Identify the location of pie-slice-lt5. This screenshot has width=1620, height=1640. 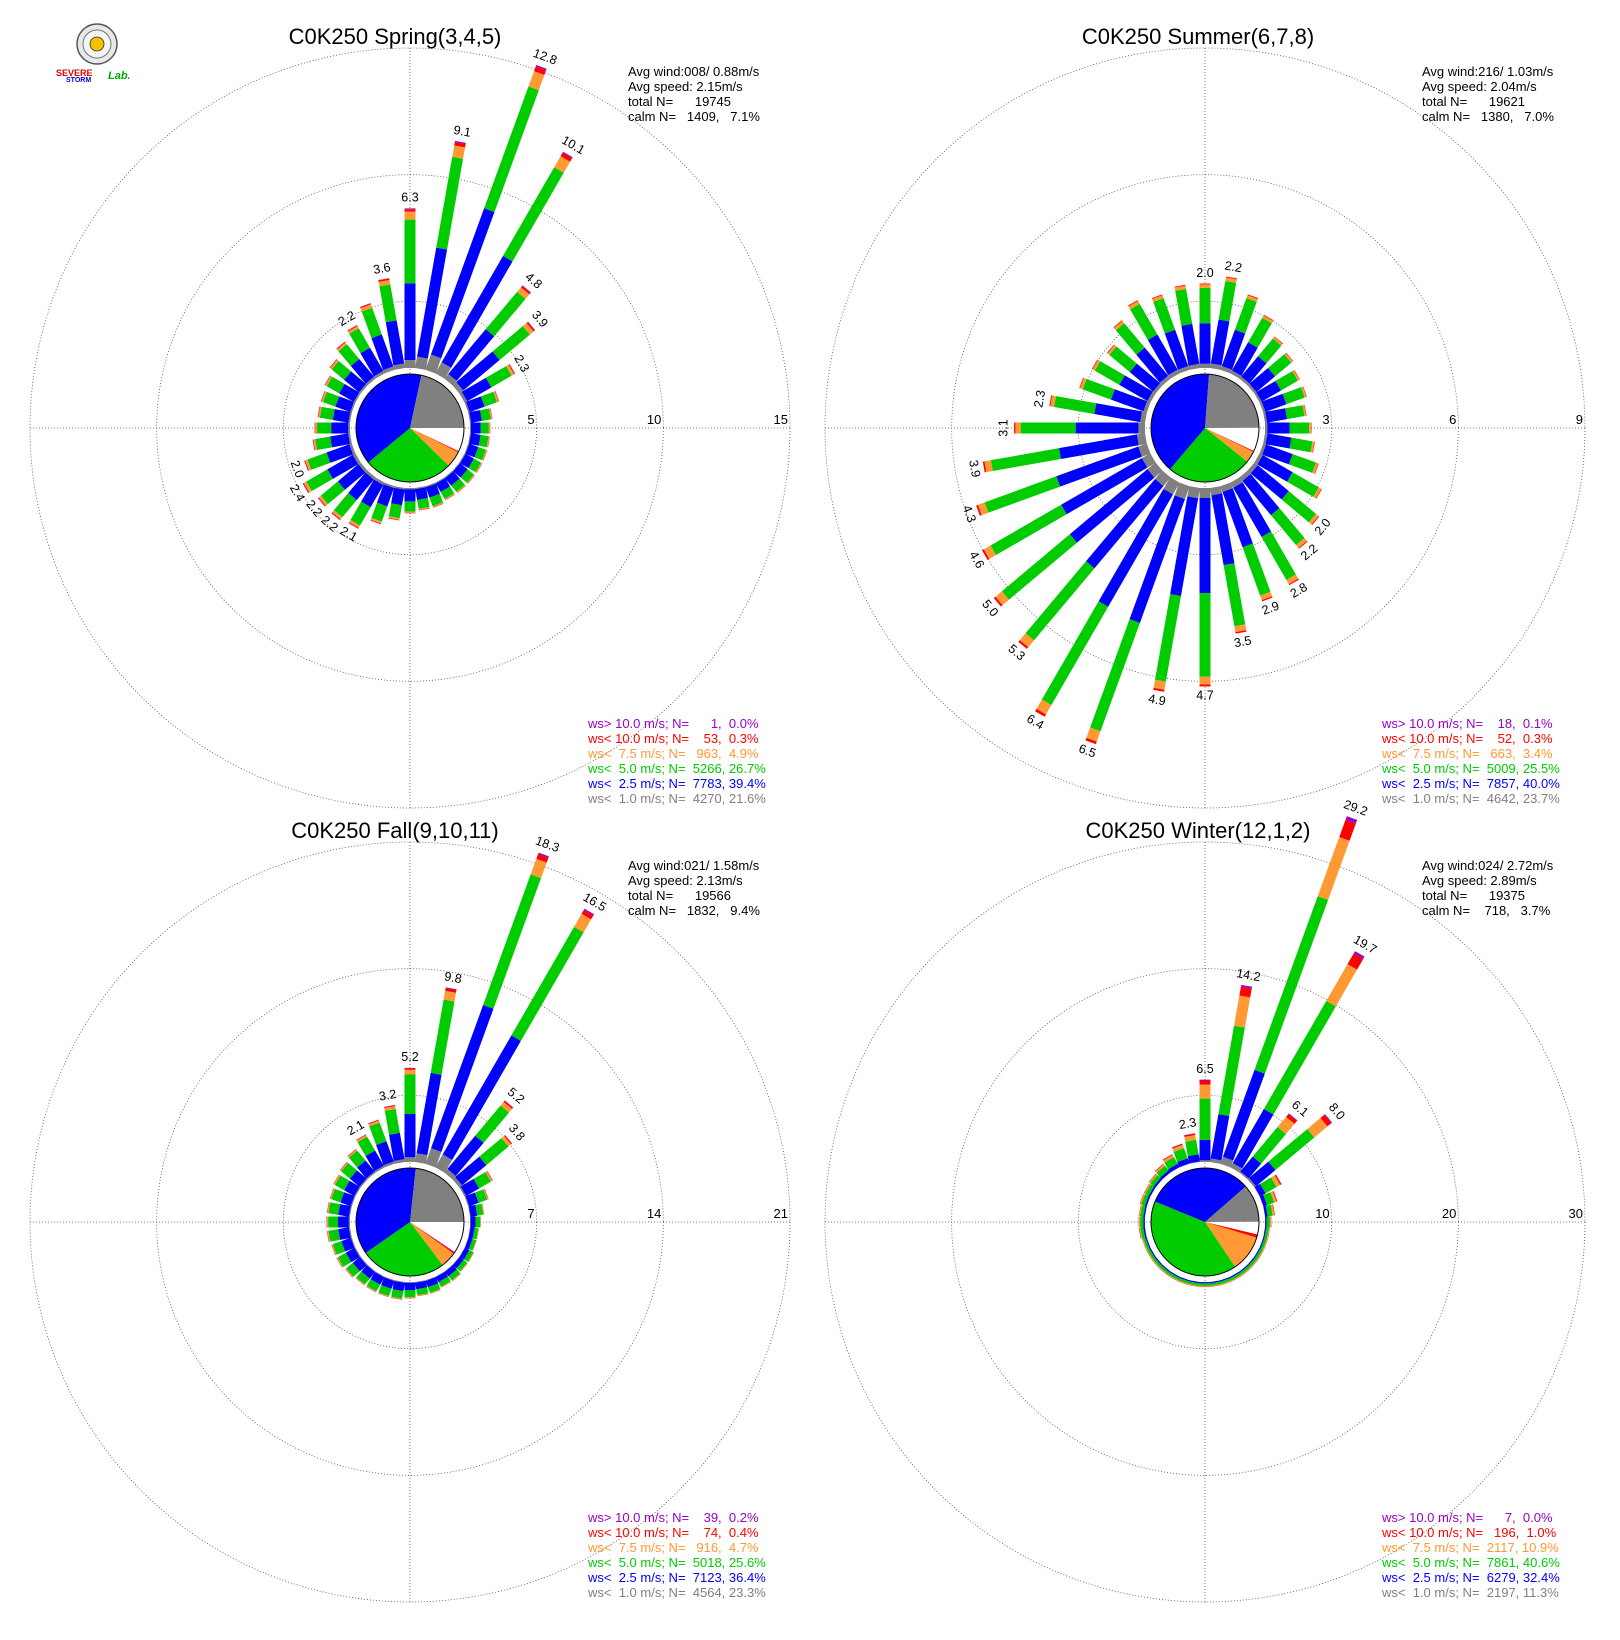
(1209, 455).